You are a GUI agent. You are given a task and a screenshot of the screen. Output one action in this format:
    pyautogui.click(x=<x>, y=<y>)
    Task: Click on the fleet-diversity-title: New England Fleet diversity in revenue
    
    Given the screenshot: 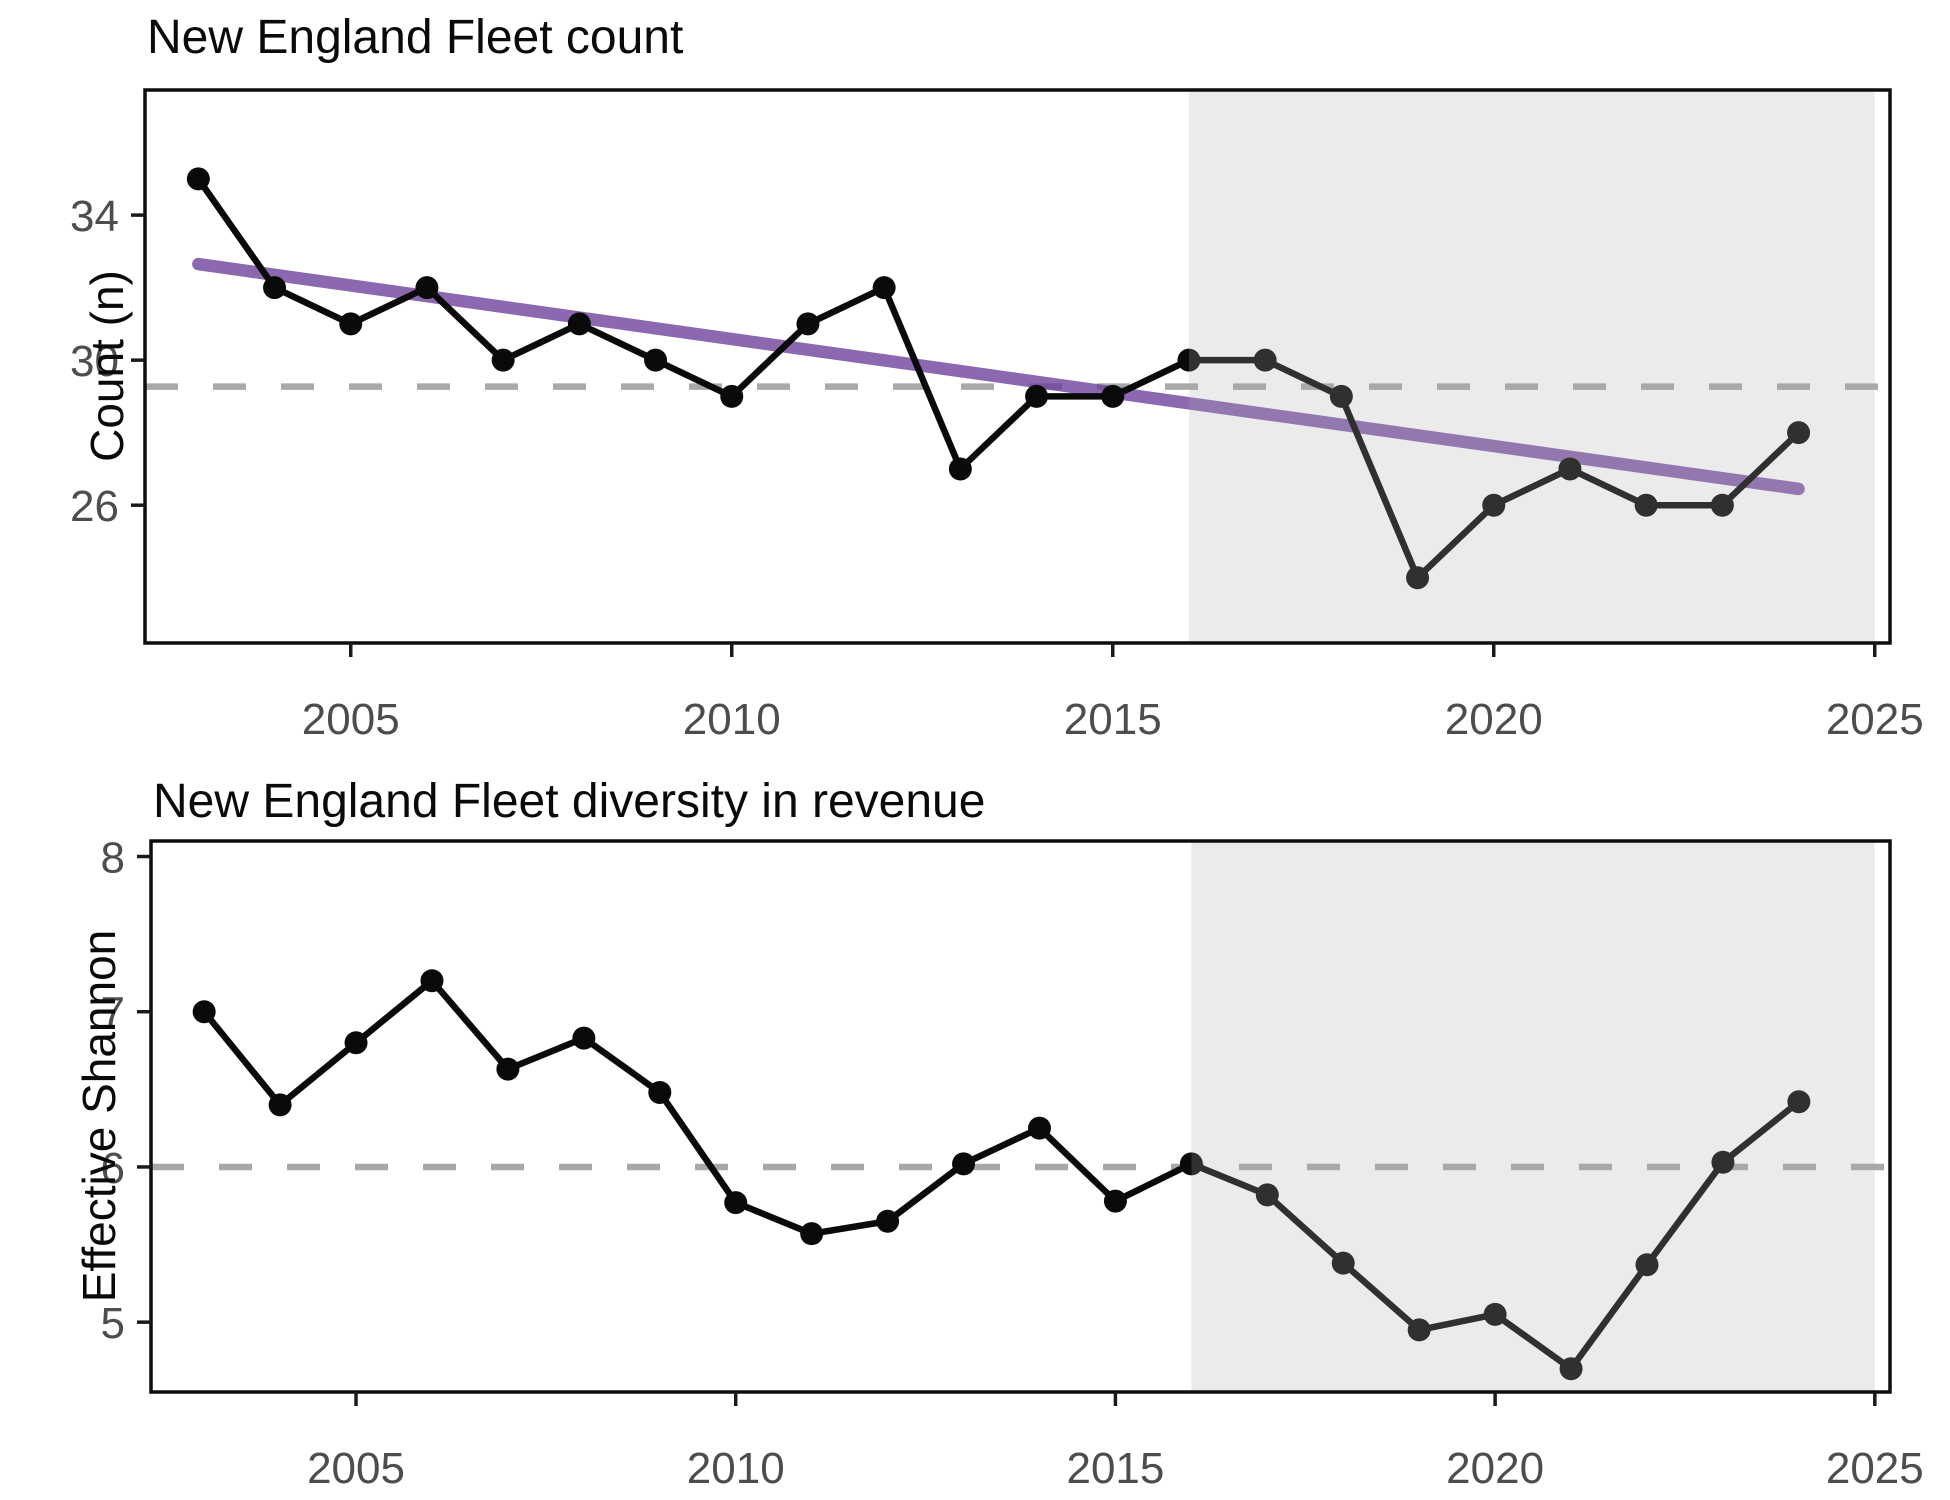 What is the action you would take?
    pyautogui.click(x=569, y=801)
    